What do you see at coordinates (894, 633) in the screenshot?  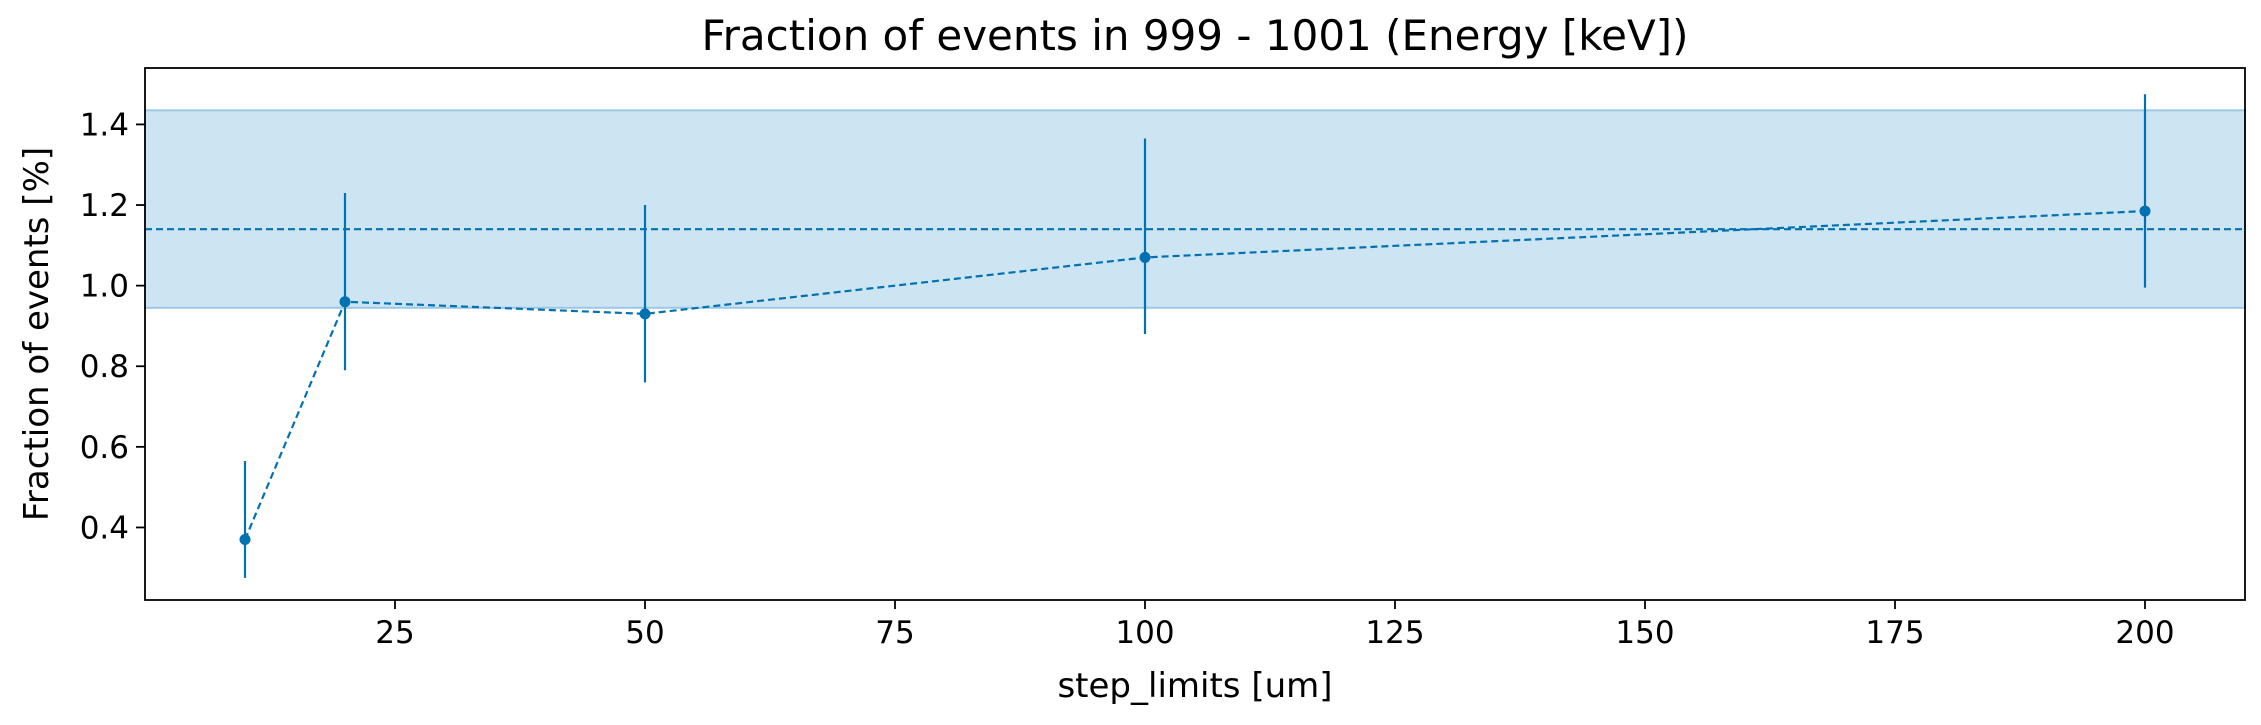 I see `x-tick-label: 75` at bounding box center [894, 633].